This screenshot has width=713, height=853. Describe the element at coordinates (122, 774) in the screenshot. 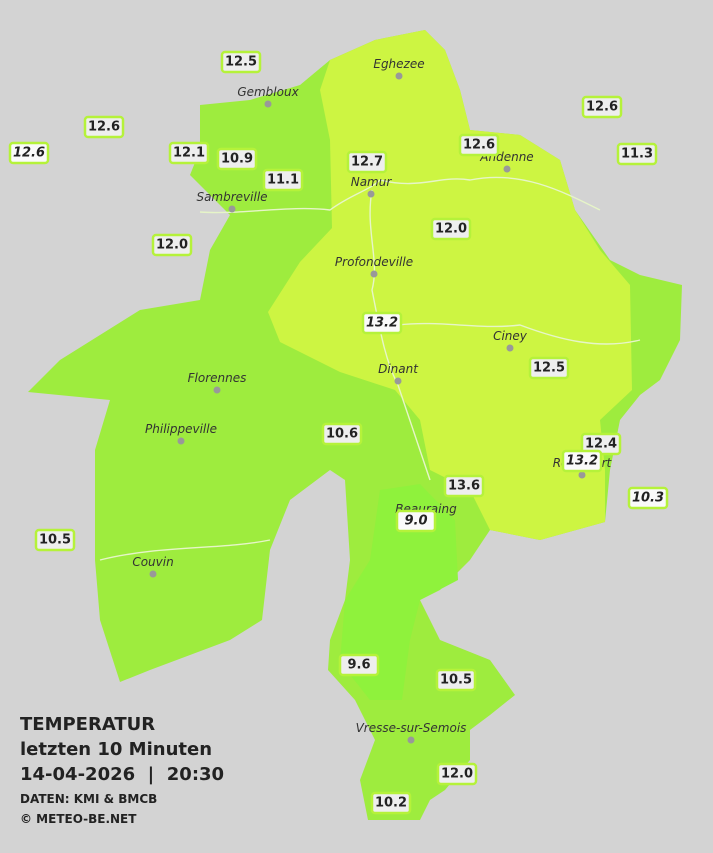

I see `legend-datetime: 14-04-2026 | 20:30` at that location.